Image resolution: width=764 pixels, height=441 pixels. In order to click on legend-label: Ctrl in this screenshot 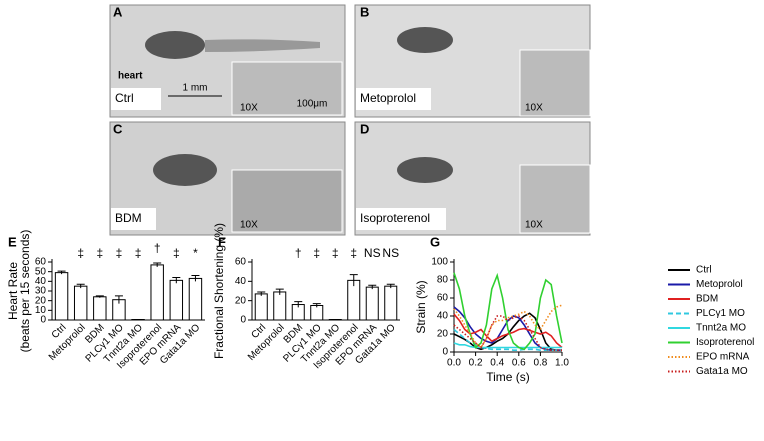, I will do `click(704, 270)`.